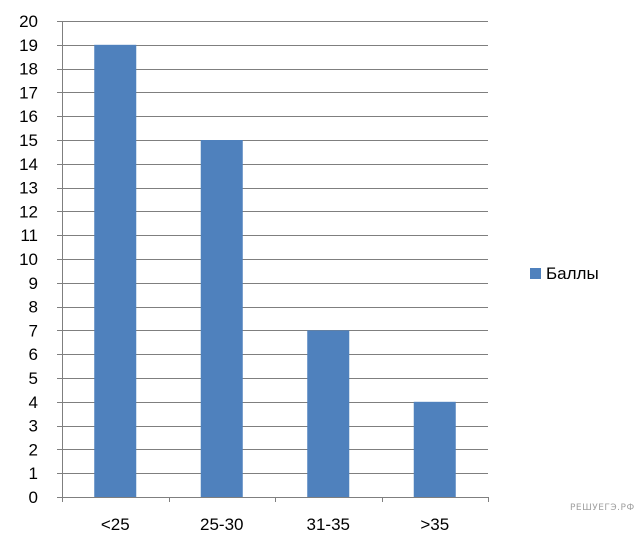 The width and height of the screenshot is (644, 542). What do you see at coordinates (28, 69) in the screenshot?
I see `y-tick-label: 18` at bounding box center [28, 69].